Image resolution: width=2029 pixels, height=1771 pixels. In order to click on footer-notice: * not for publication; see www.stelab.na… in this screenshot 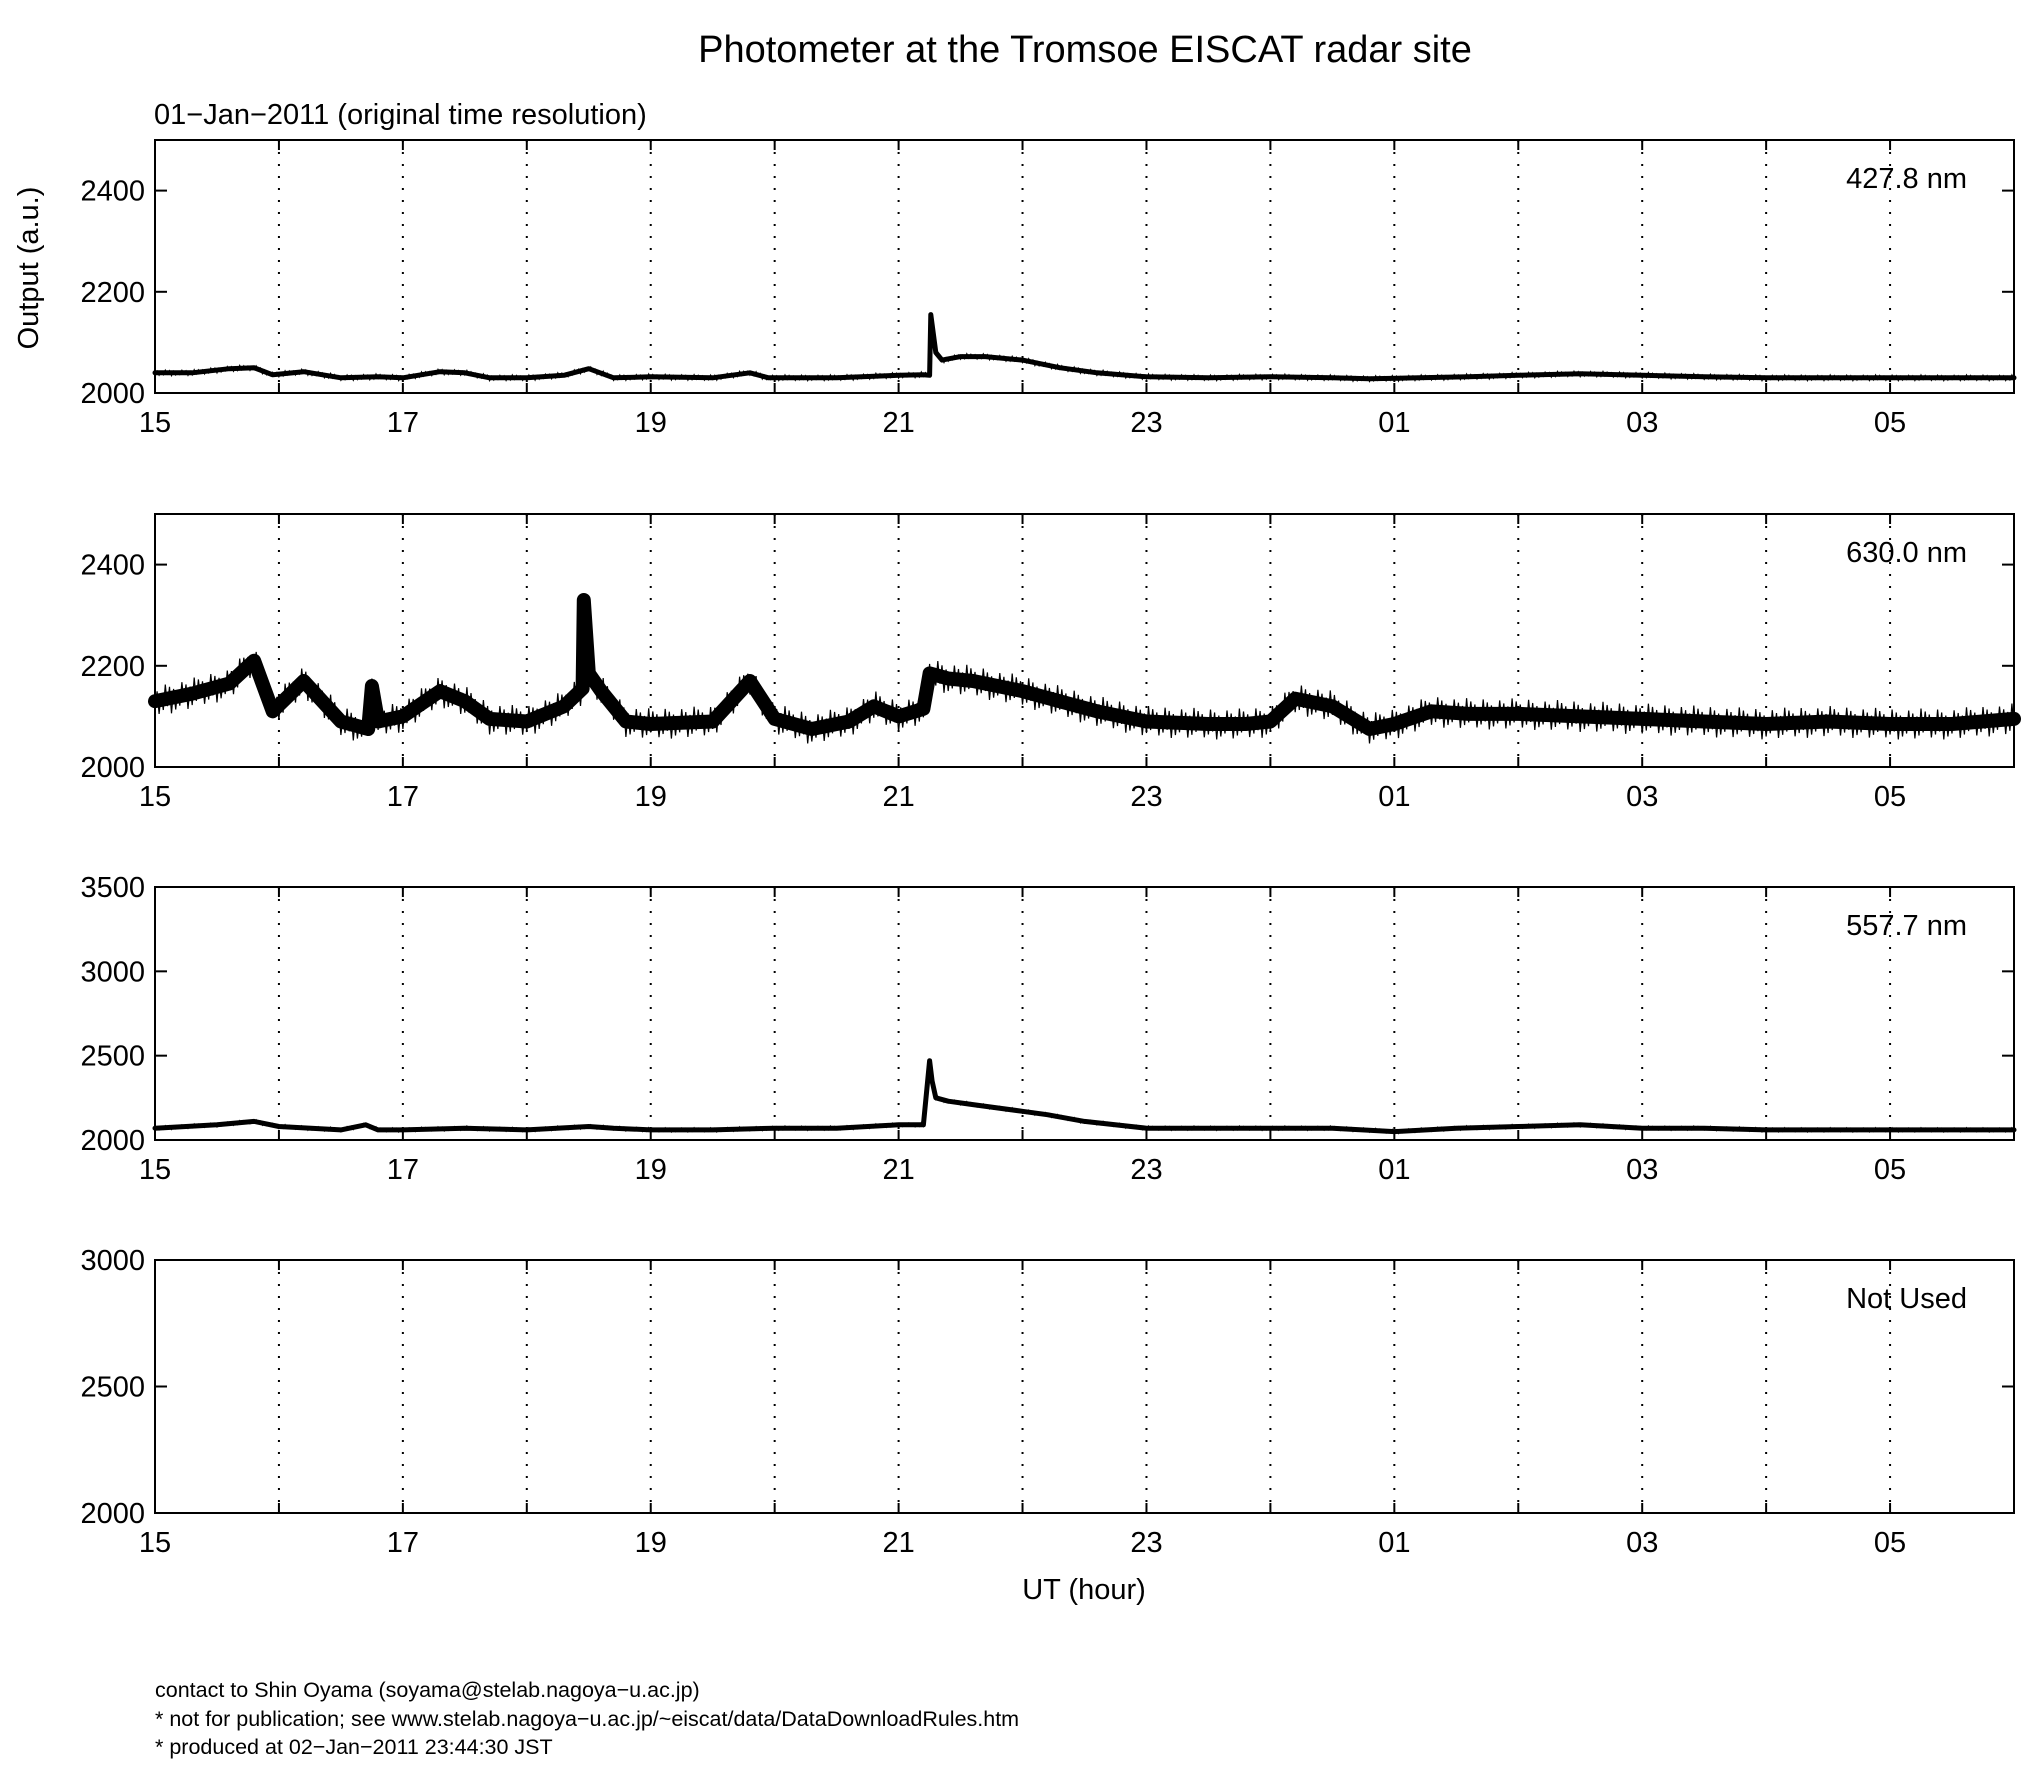, I will do `click(587, 1719)`.